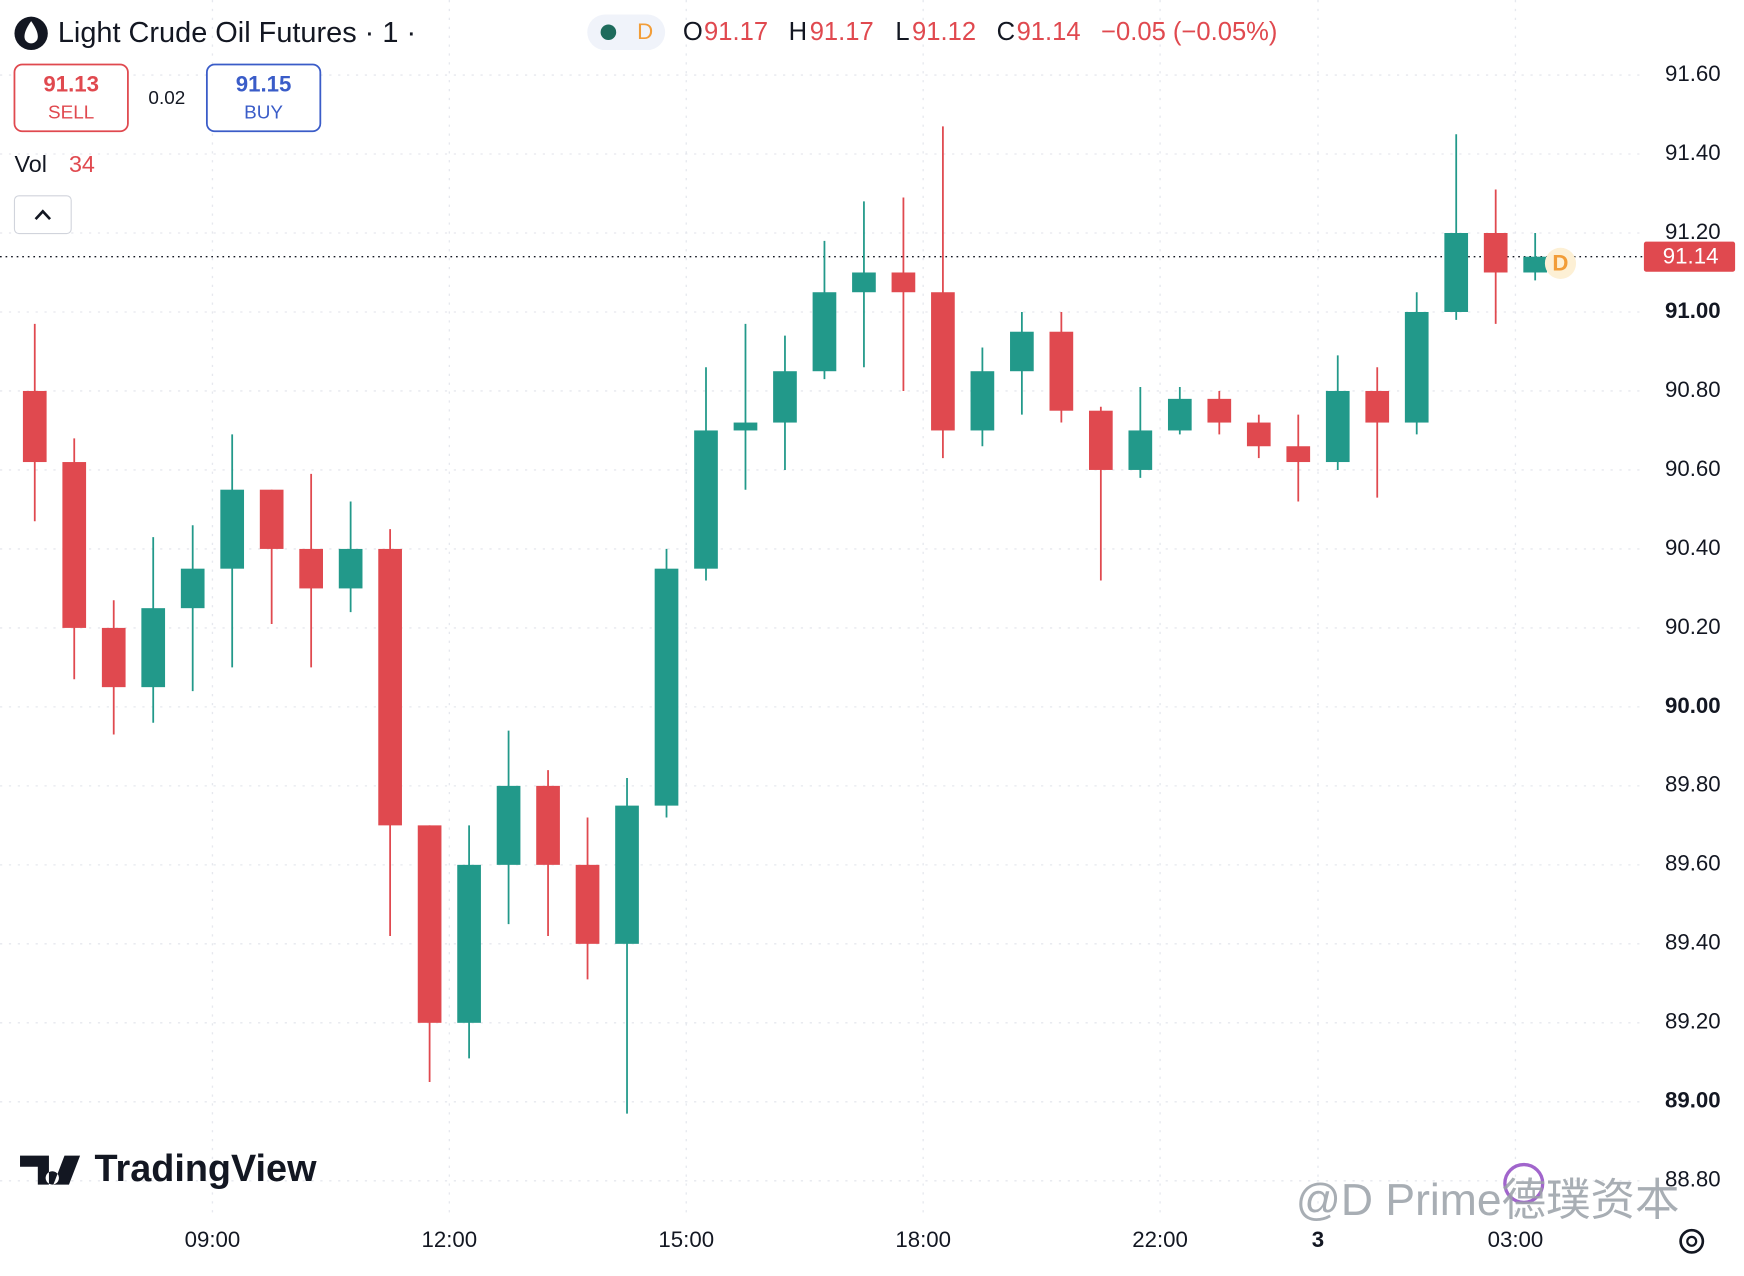 The image size is (1744, 1276). What do you see at coordinates (1693, 863) in the screenshot?
I see `y-tick-label: 89.60` at bounding box center [1693, 863].